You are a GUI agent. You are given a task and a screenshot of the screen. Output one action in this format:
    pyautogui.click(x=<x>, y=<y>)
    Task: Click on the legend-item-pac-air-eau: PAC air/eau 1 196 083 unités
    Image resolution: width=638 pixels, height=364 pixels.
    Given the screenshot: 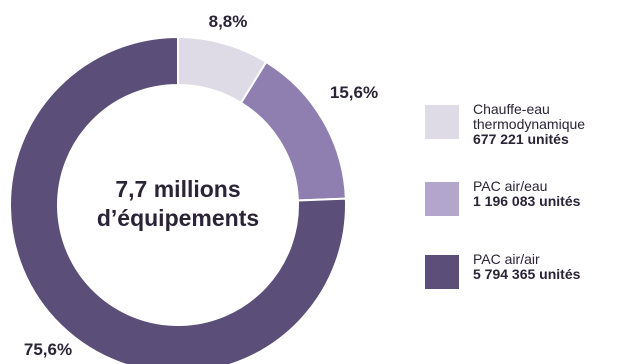 What is the action you would take?
    pyautogui.click(x=502, y=197)
    